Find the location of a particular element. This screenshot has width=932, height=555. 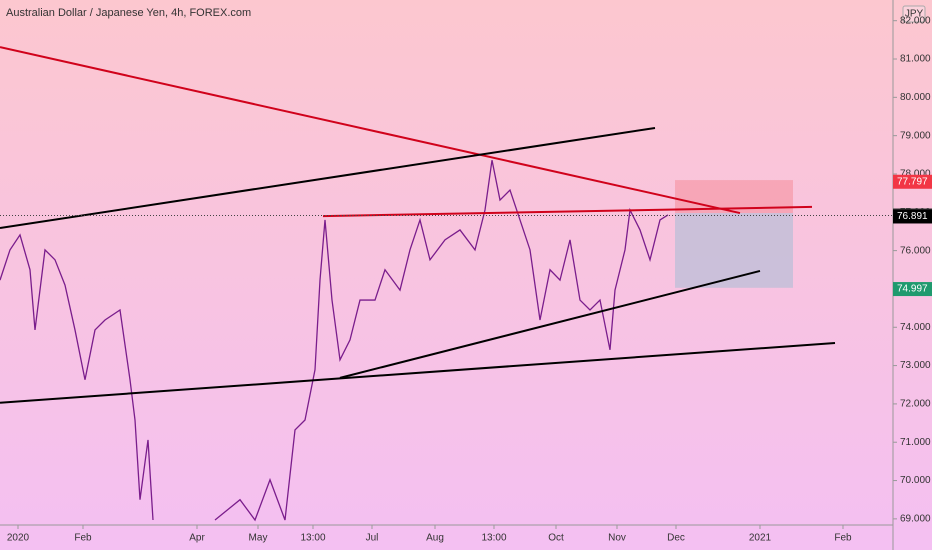

unit-badge is located at coordinates (914, 14).